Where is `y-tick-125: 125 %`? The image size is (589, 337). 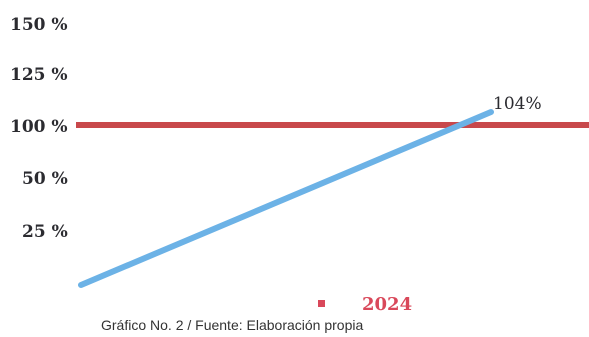 y-tick-125: 125 % is located at coordinates (39, 75).